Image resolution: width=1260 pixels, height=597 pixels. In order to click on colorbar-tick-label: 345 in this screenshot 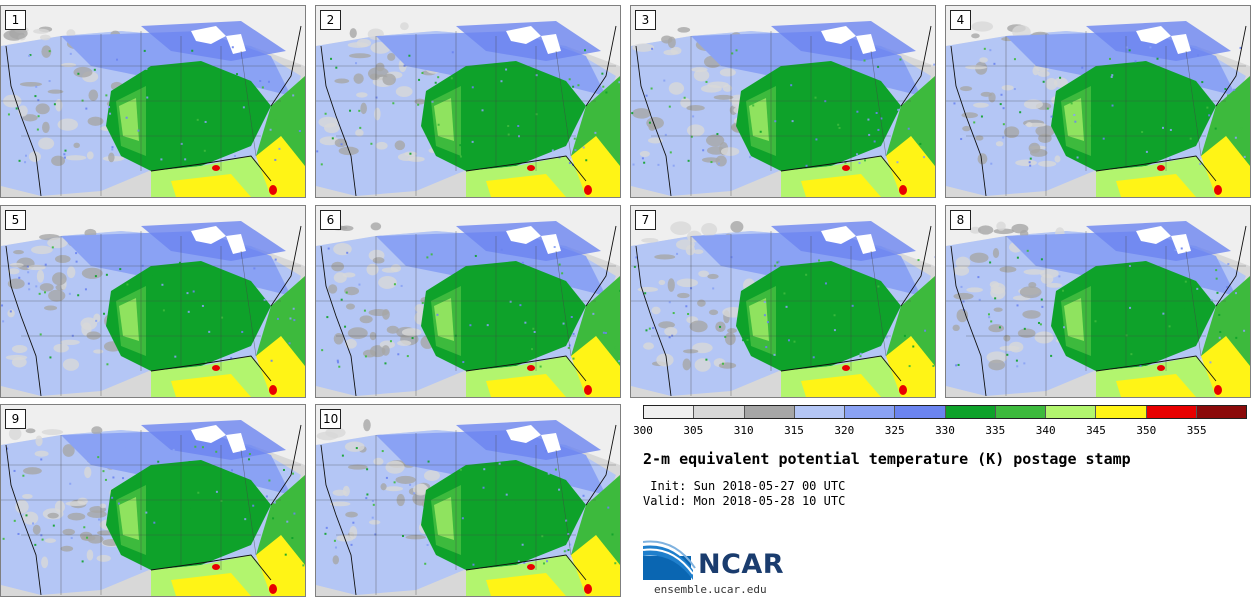, I will do `click(1096, 430)`.